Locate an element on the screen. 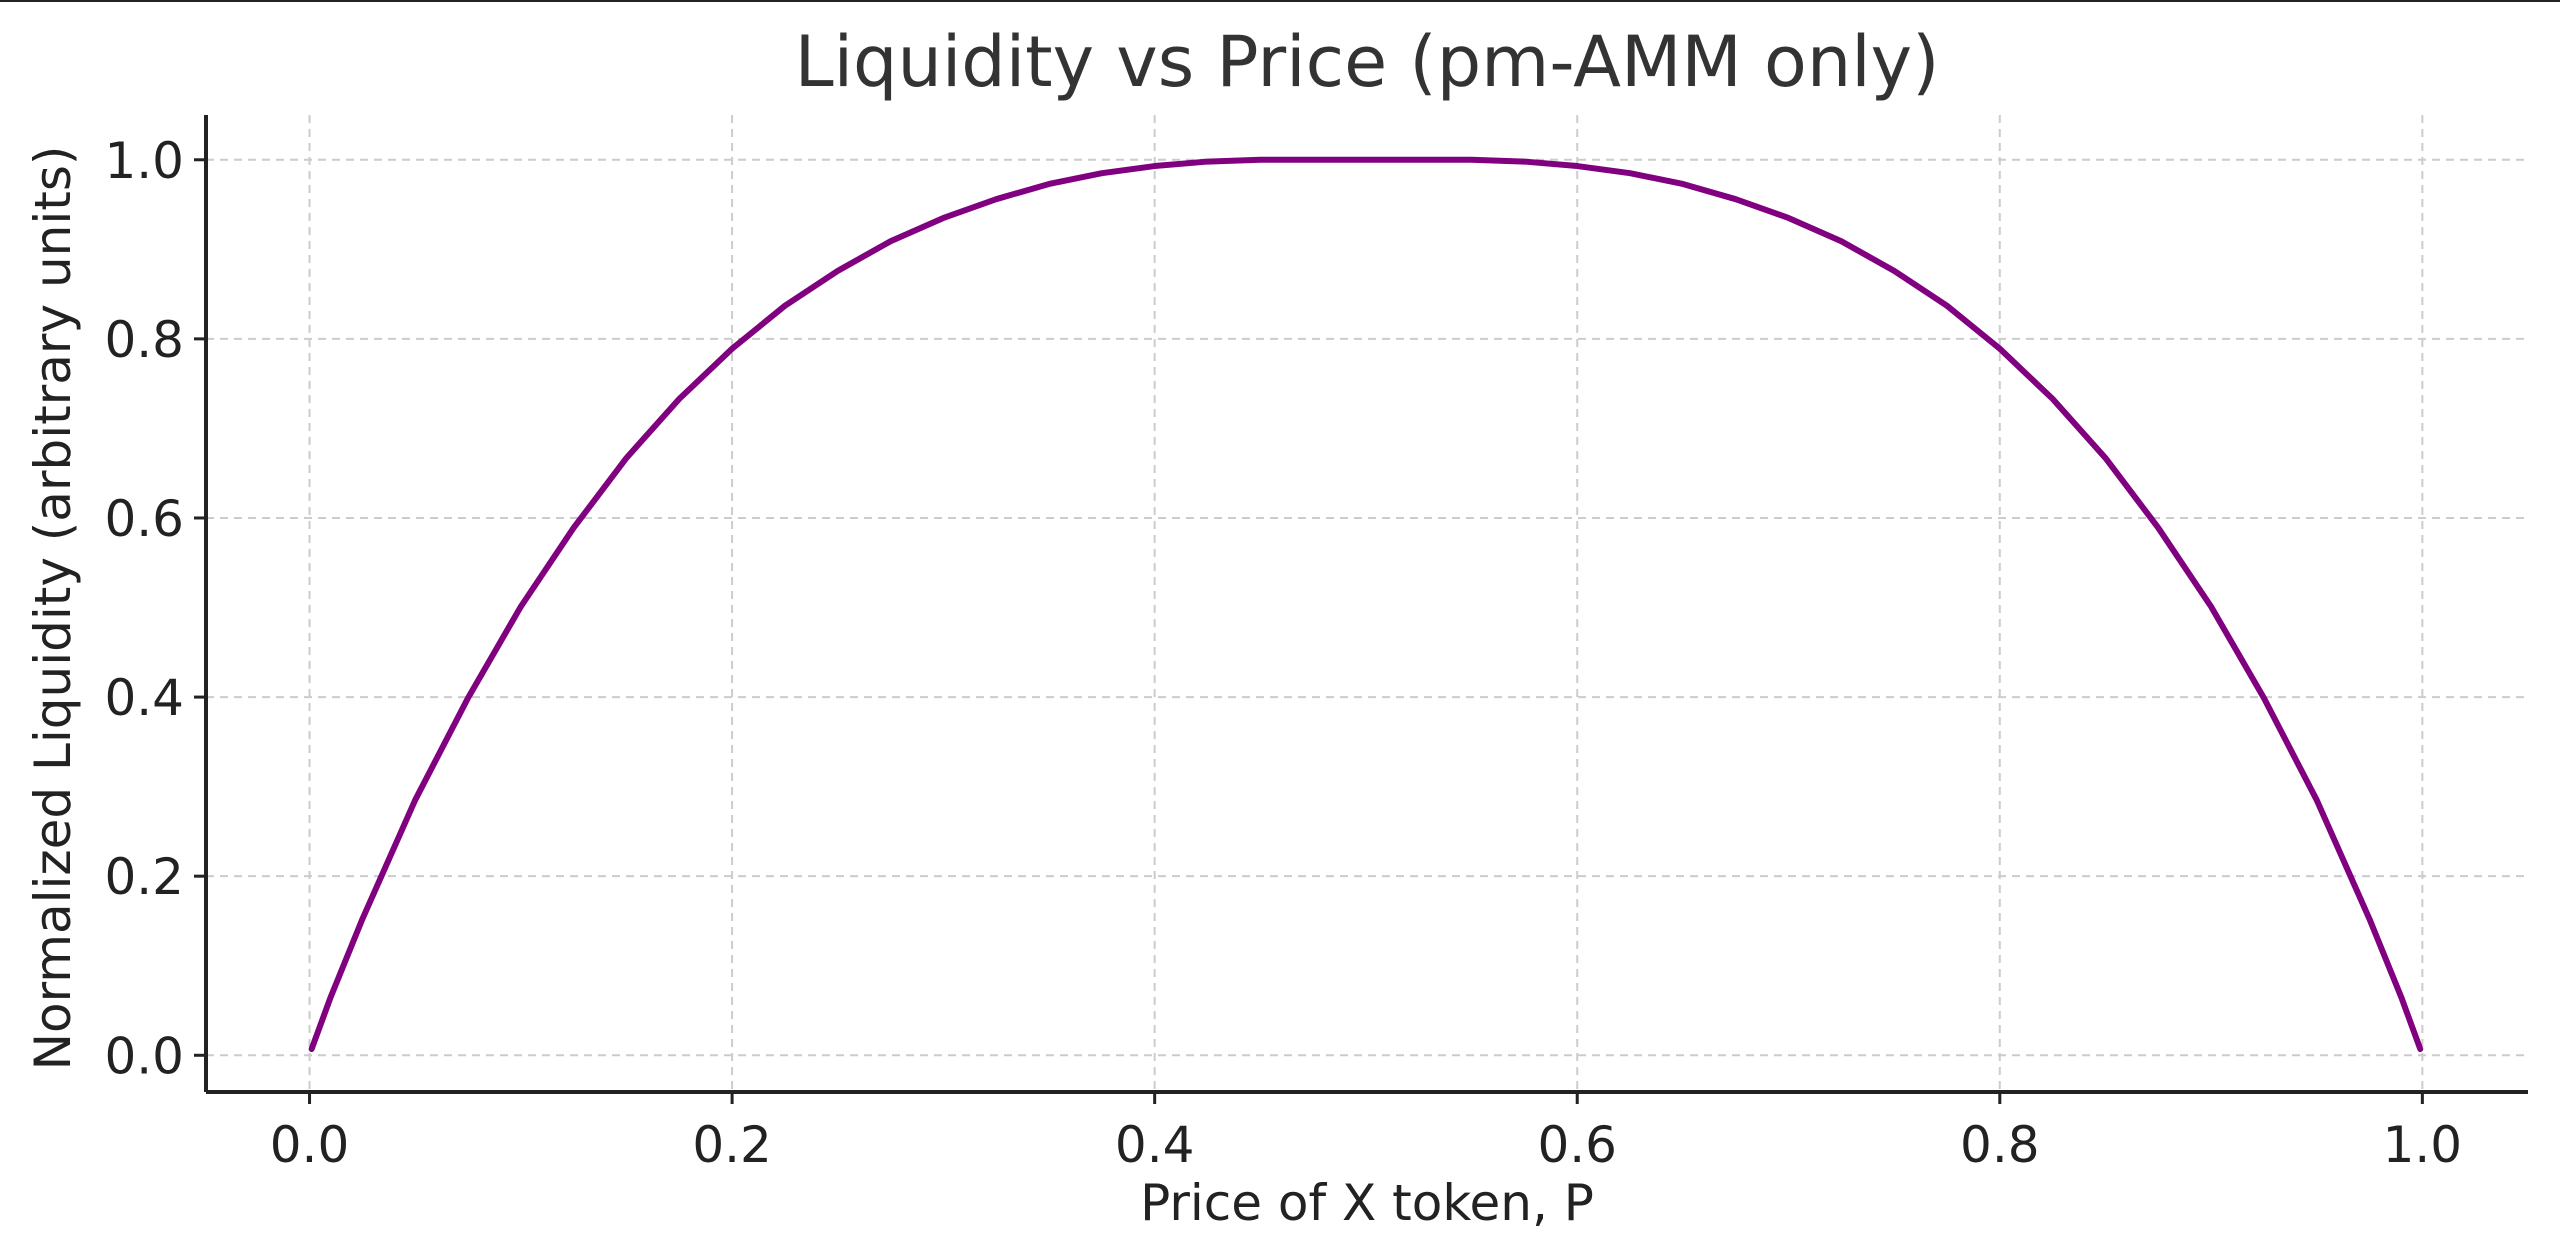  y-tick-label-3: 0.6 is located at coordinates (144, 519).